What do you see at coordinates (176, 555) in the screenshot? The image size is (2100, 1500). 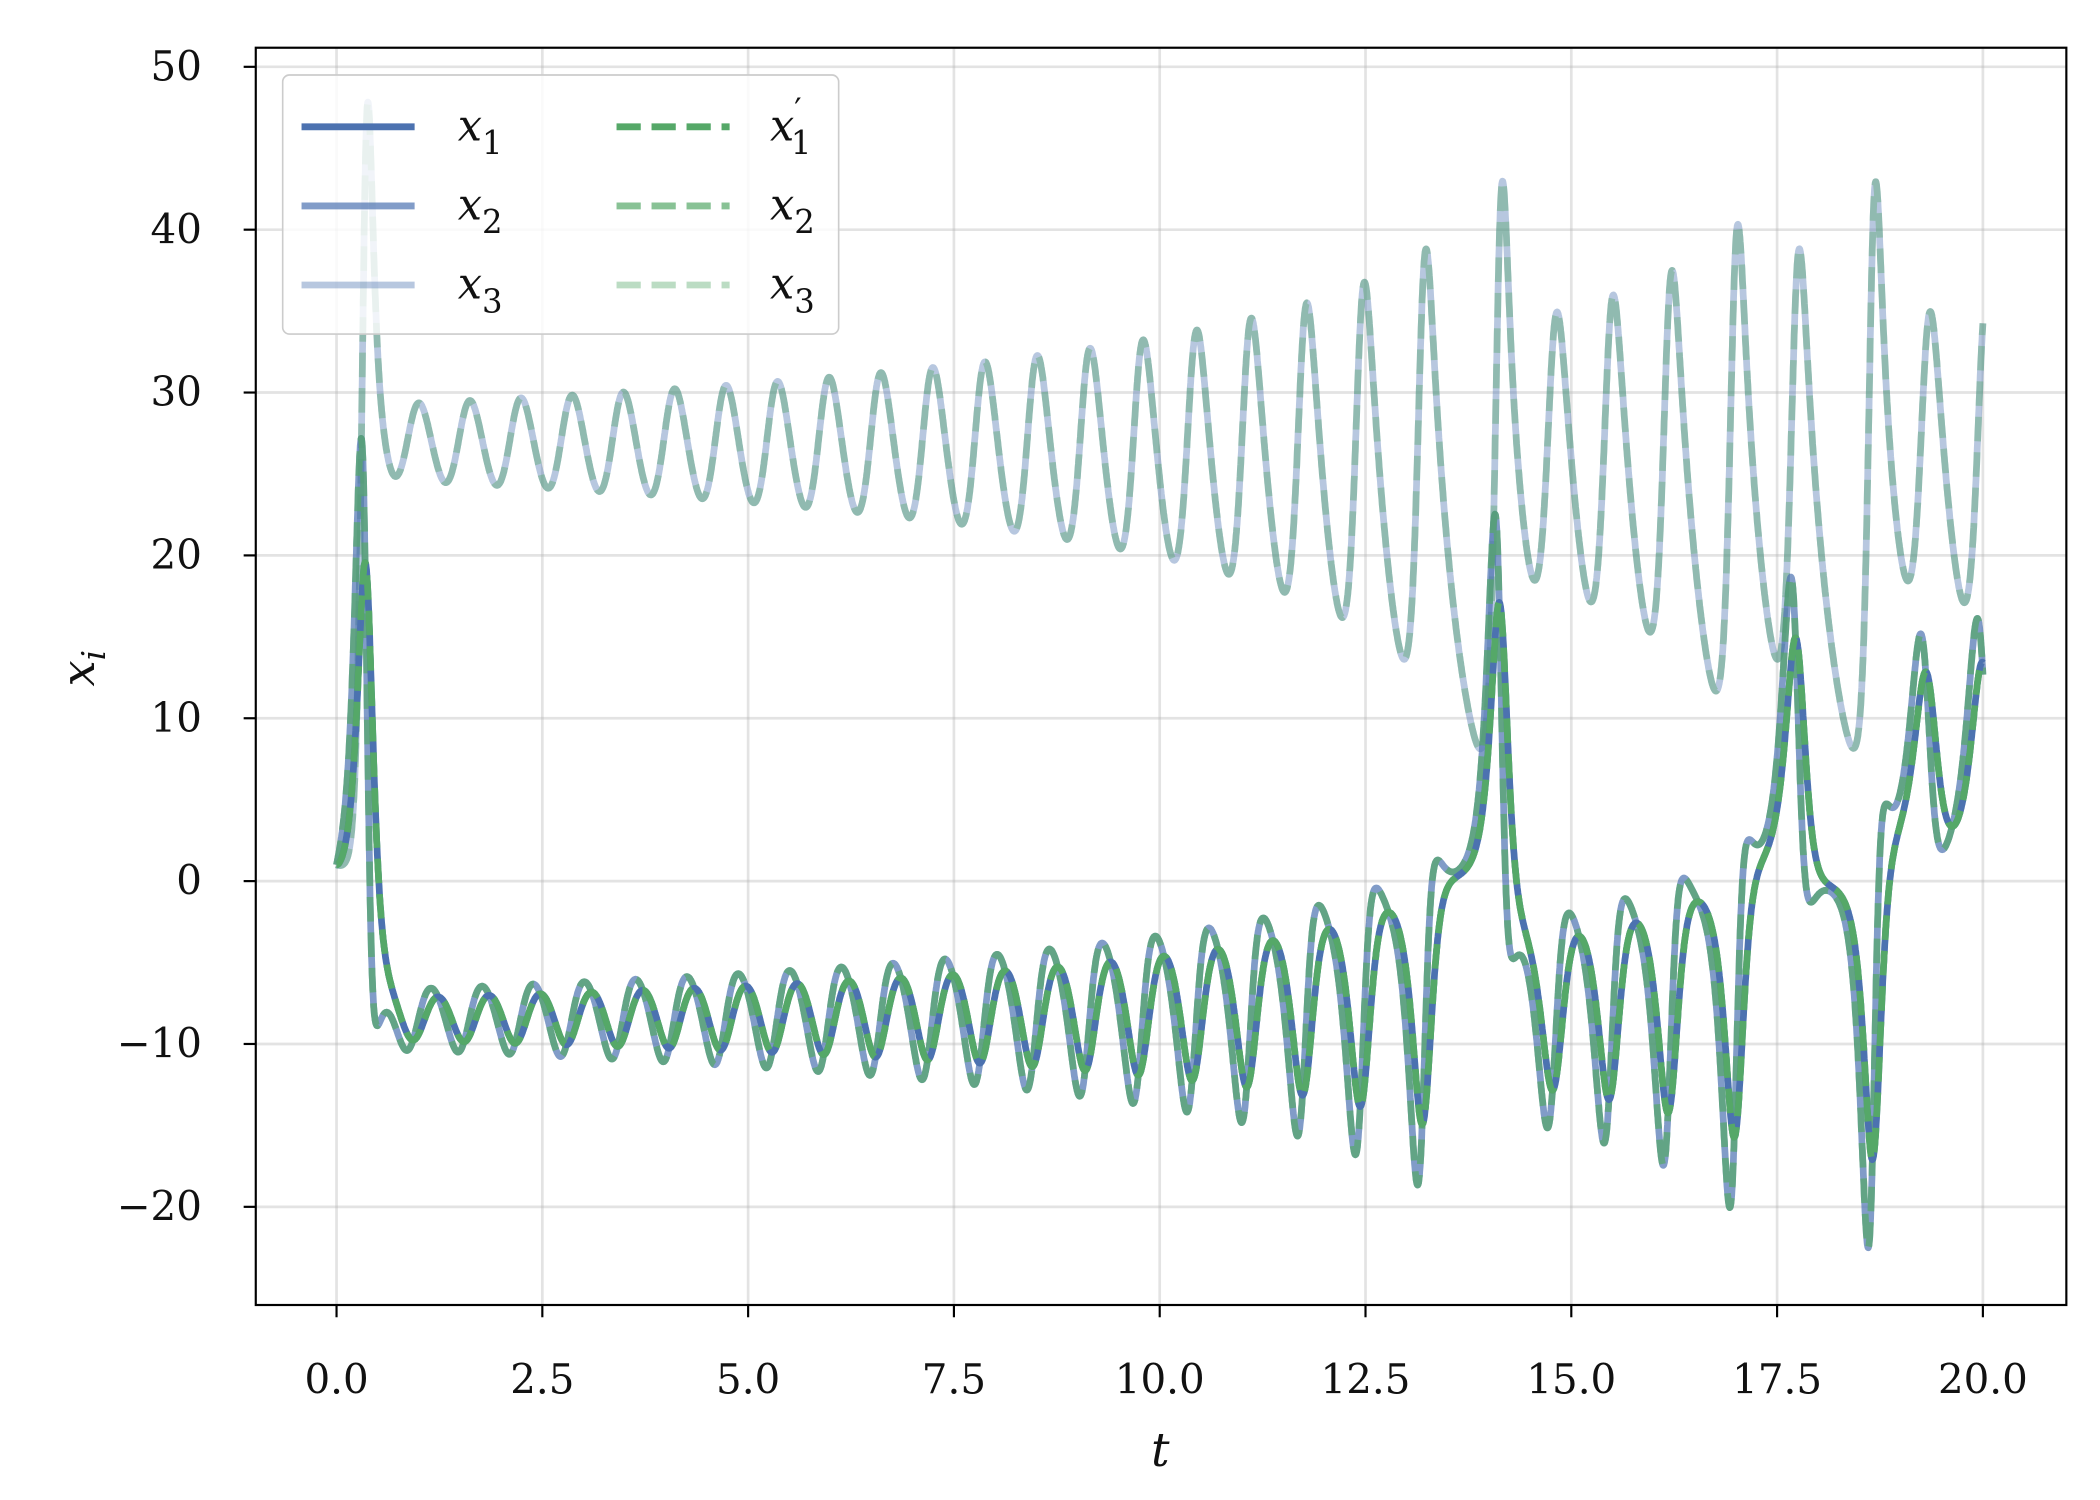 I see `y-tick-label: 20` at bounding box center [176, 555].